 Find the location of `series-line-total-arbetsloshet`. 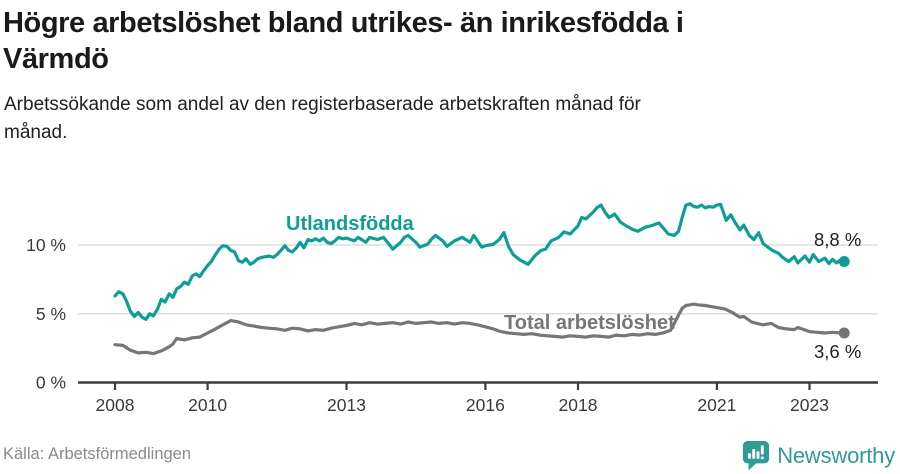

series-line-total-arbetsloshet is located at coordinates (479, 329).